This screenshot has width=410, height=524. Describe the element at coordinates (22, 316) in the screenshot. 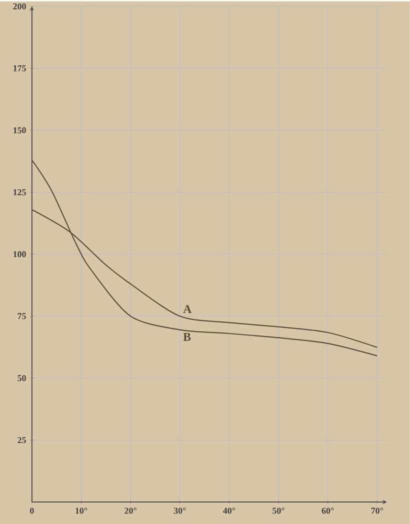

I see `y-tick-label: 75` at that location.